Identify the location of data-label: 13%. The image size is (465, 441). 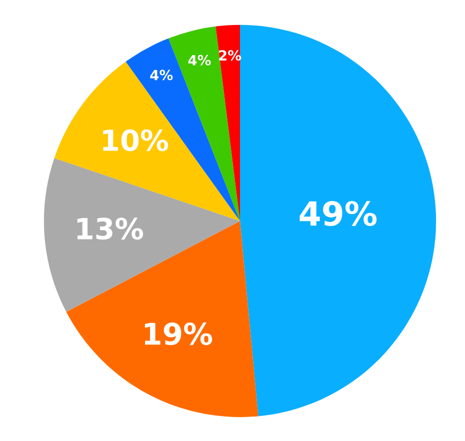
(110, 229).